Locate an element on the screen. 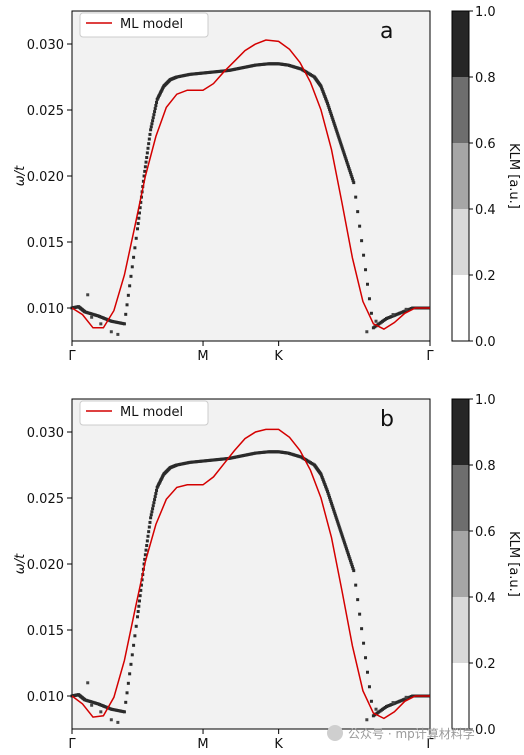  legend-b: ML model is located at coordinates (144, 413).